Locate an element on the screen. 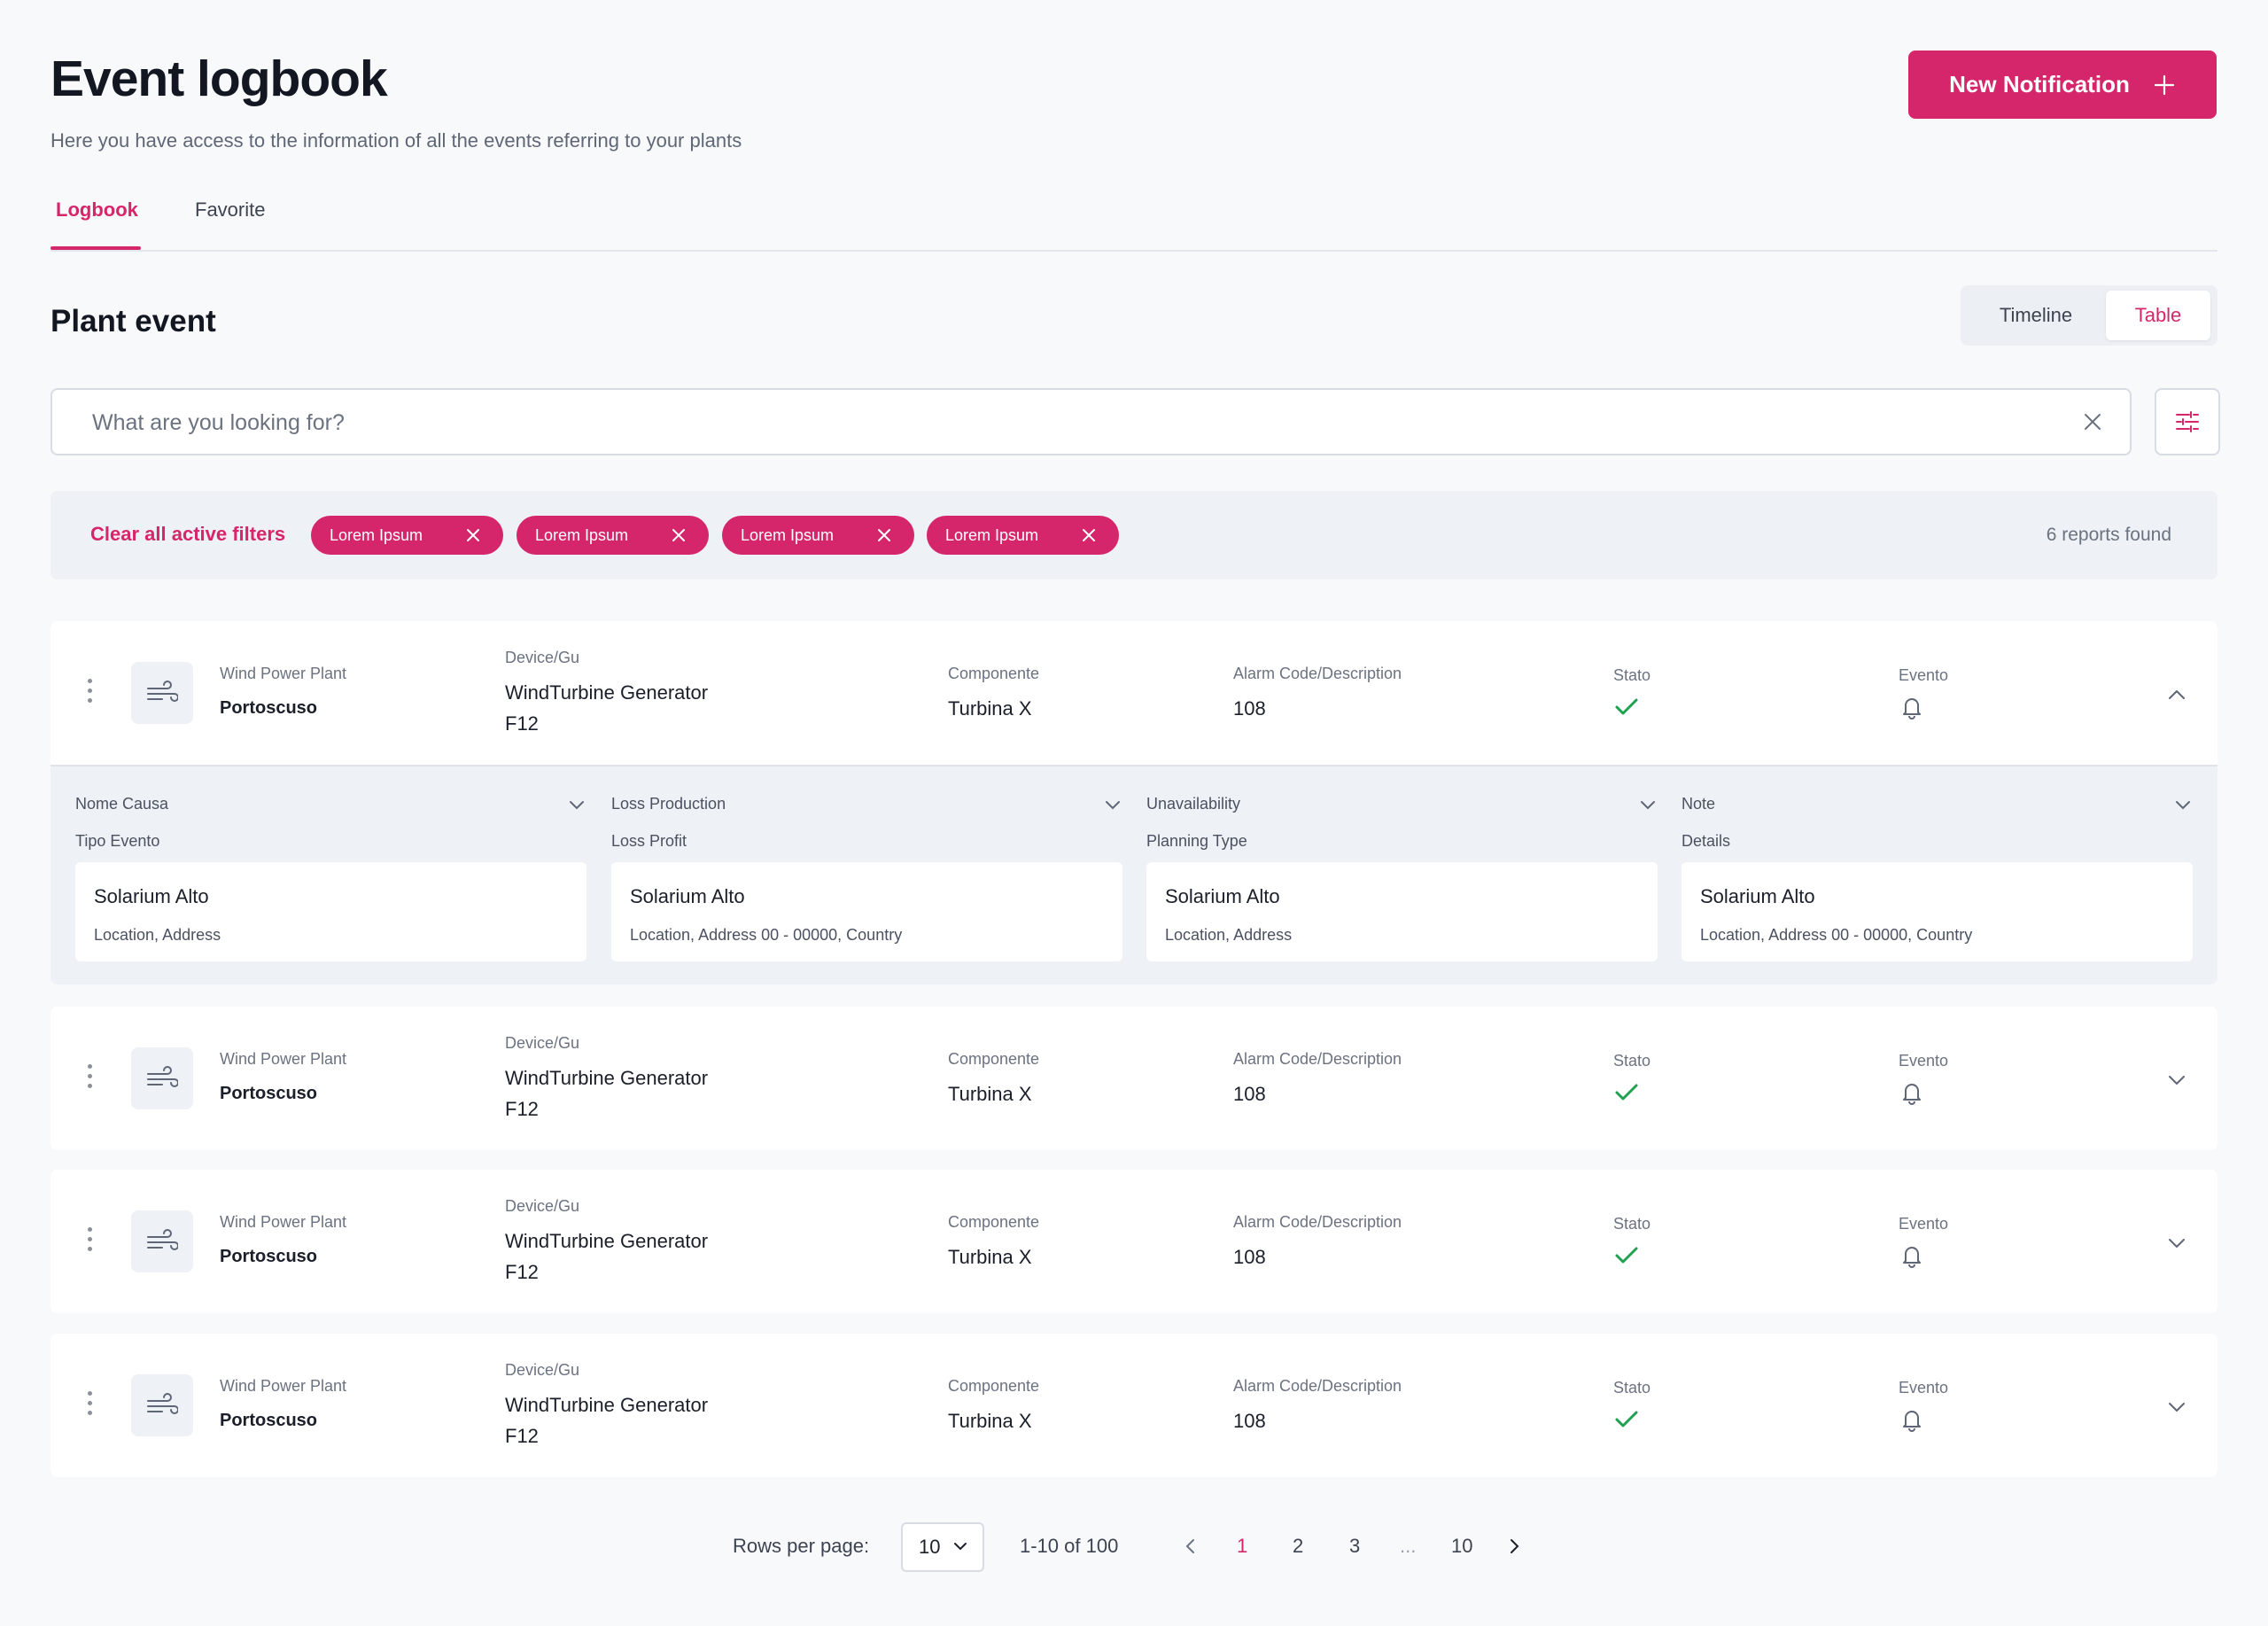  view-table-button: Table is located at coordinates (2158, 315).